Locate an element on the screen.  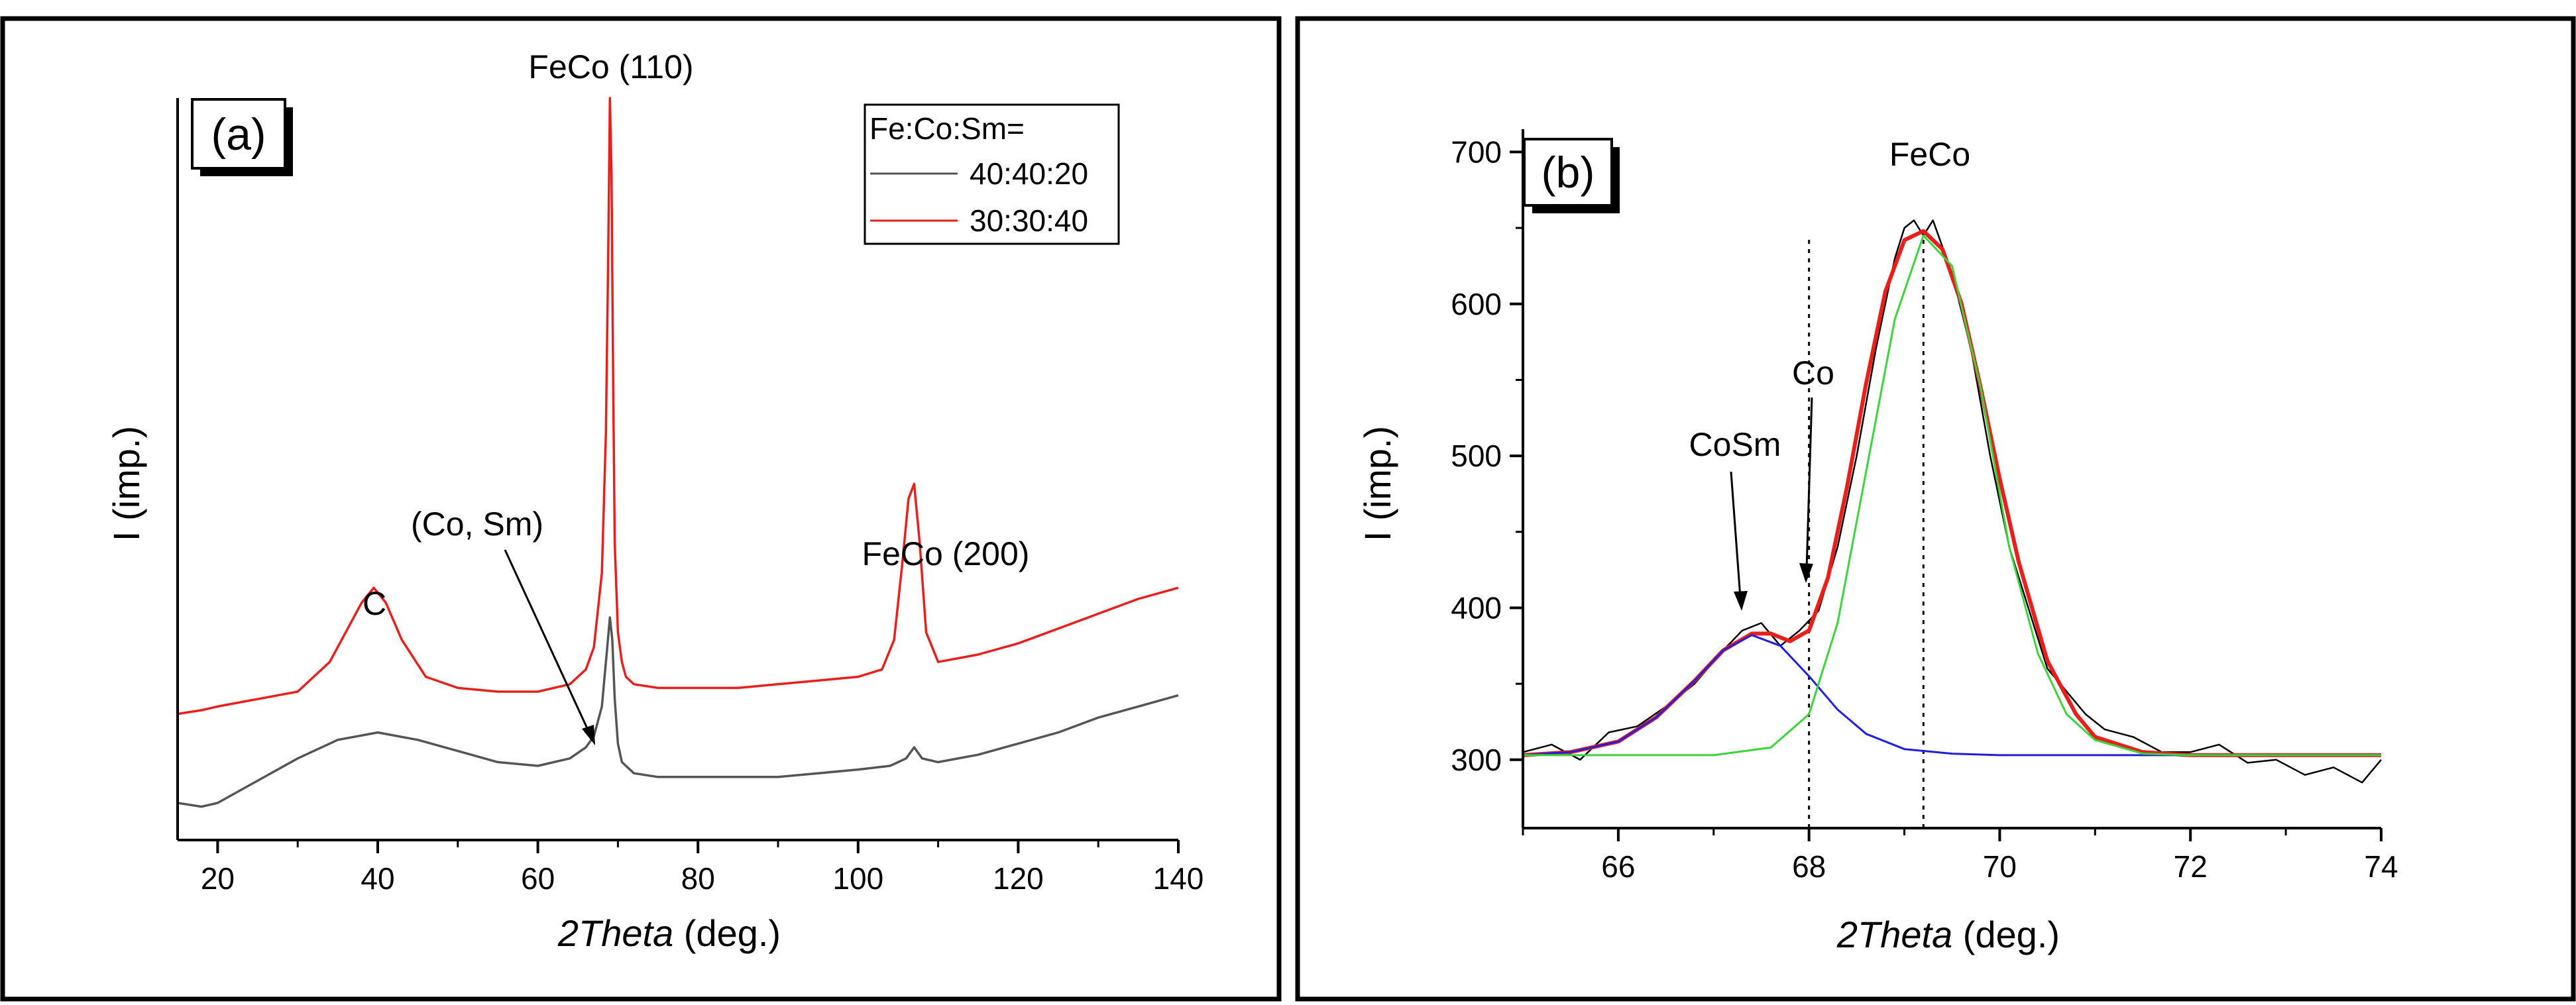
panel-a-annotation-co-sm-arrow is located at coordinates (548, 642).